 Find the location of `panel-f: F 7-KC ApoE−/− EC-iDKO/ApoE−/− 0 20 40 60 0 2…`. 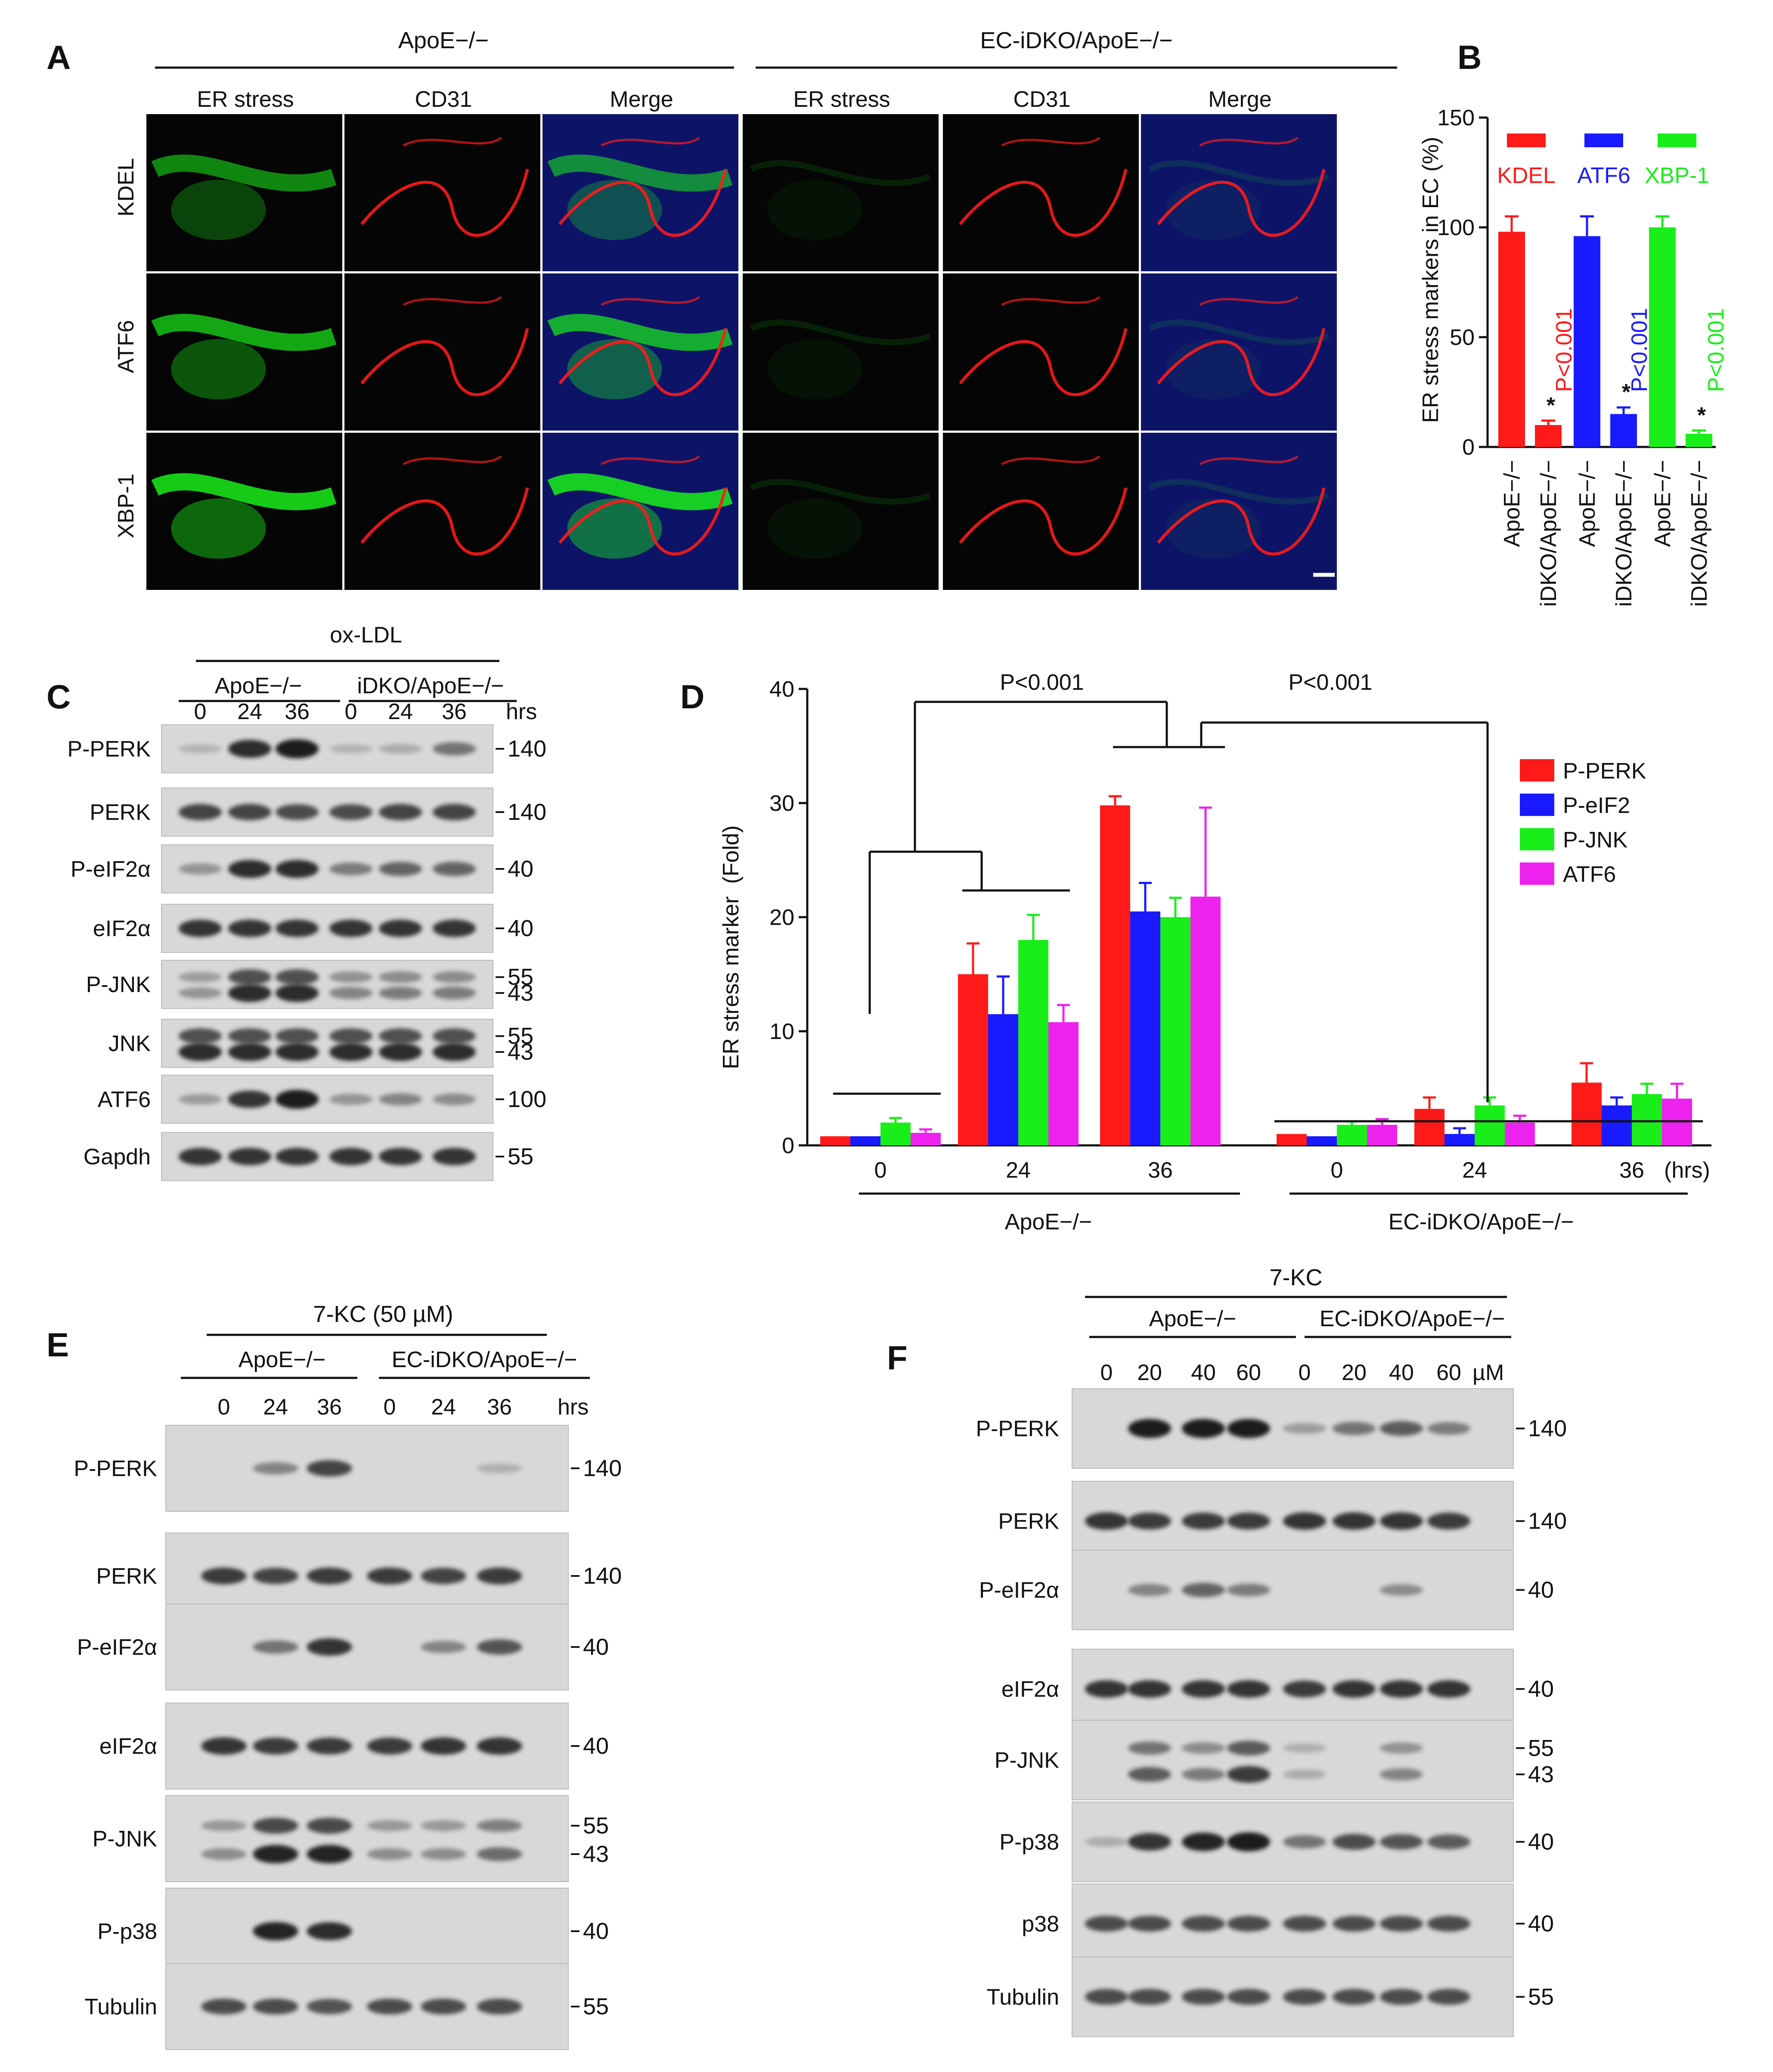

panel-f: F 7-KC ApoE−/− EC-iDKO/ApoE−/− 0 20 40 60 0 2… is located at coordinates (1227, 1651).